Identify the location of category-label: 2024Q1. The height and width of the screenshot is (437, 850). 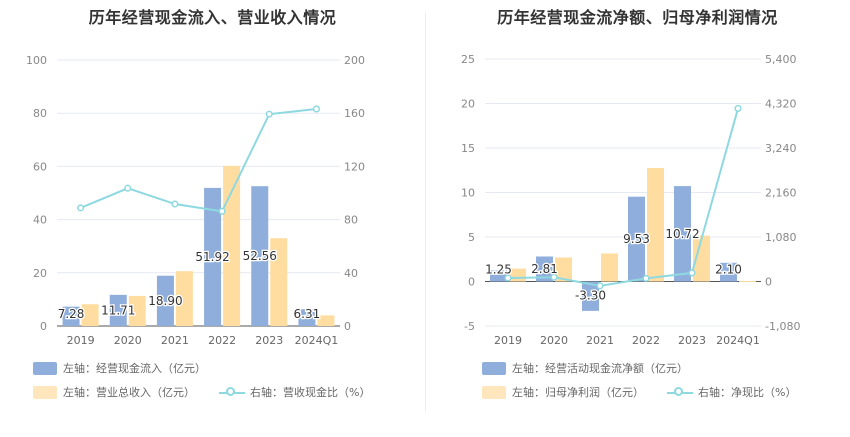
(738, 340).